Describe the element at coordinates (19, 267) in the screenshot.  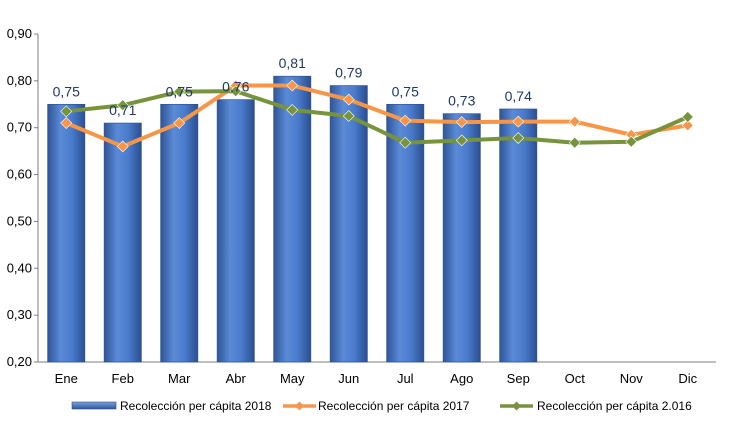
I see `y-tick-label: 0,40` at that location.